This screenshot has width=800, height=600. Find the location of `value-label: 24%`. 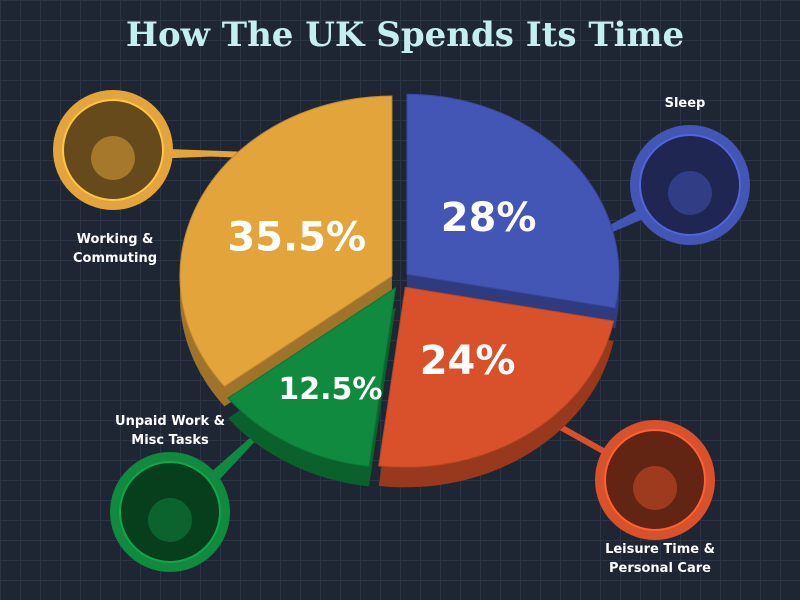

value-label: 24% is located at coordinates (468, 361).